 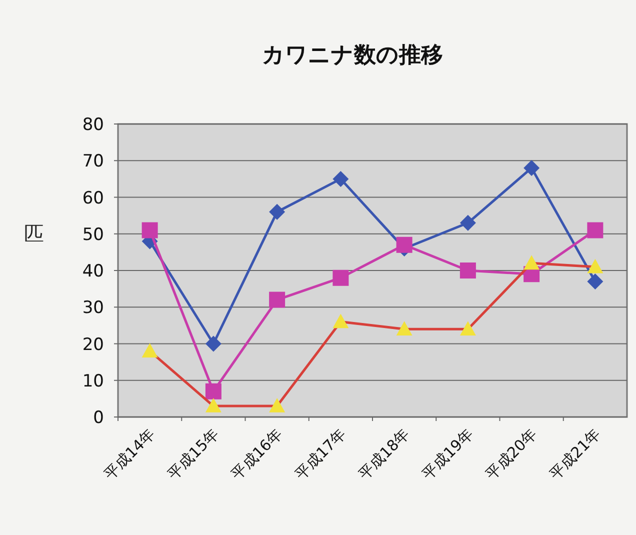 What do you see at coordinates (352, 55) in the screenshot?
I see `chart-title: カワニナ数の推移` at bounding box center [352, 55].